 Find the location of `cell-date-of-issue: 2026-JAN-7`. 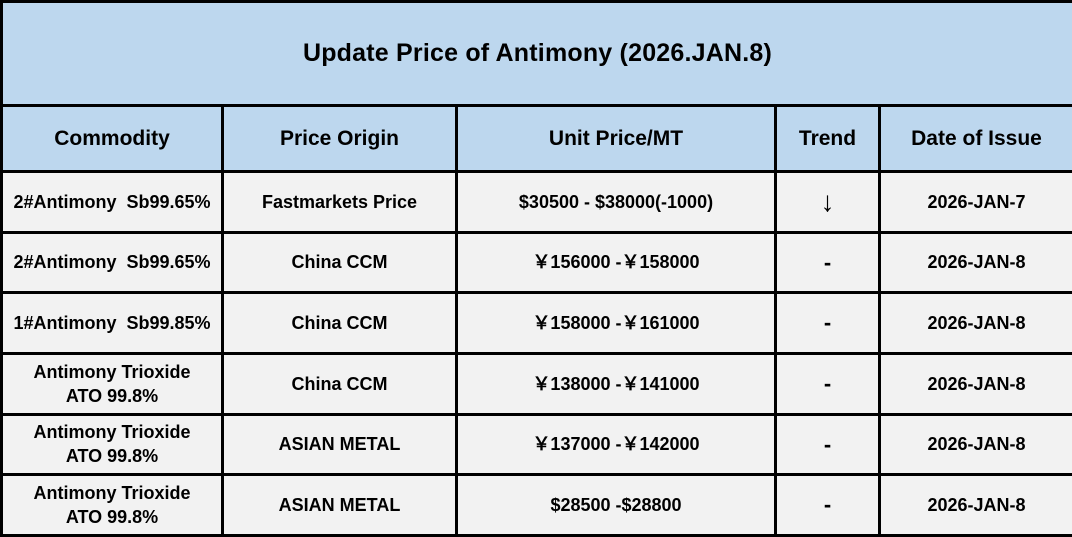

cell-date-of-issue: 2026-JAN-7 is located at coordinates (974, 202).